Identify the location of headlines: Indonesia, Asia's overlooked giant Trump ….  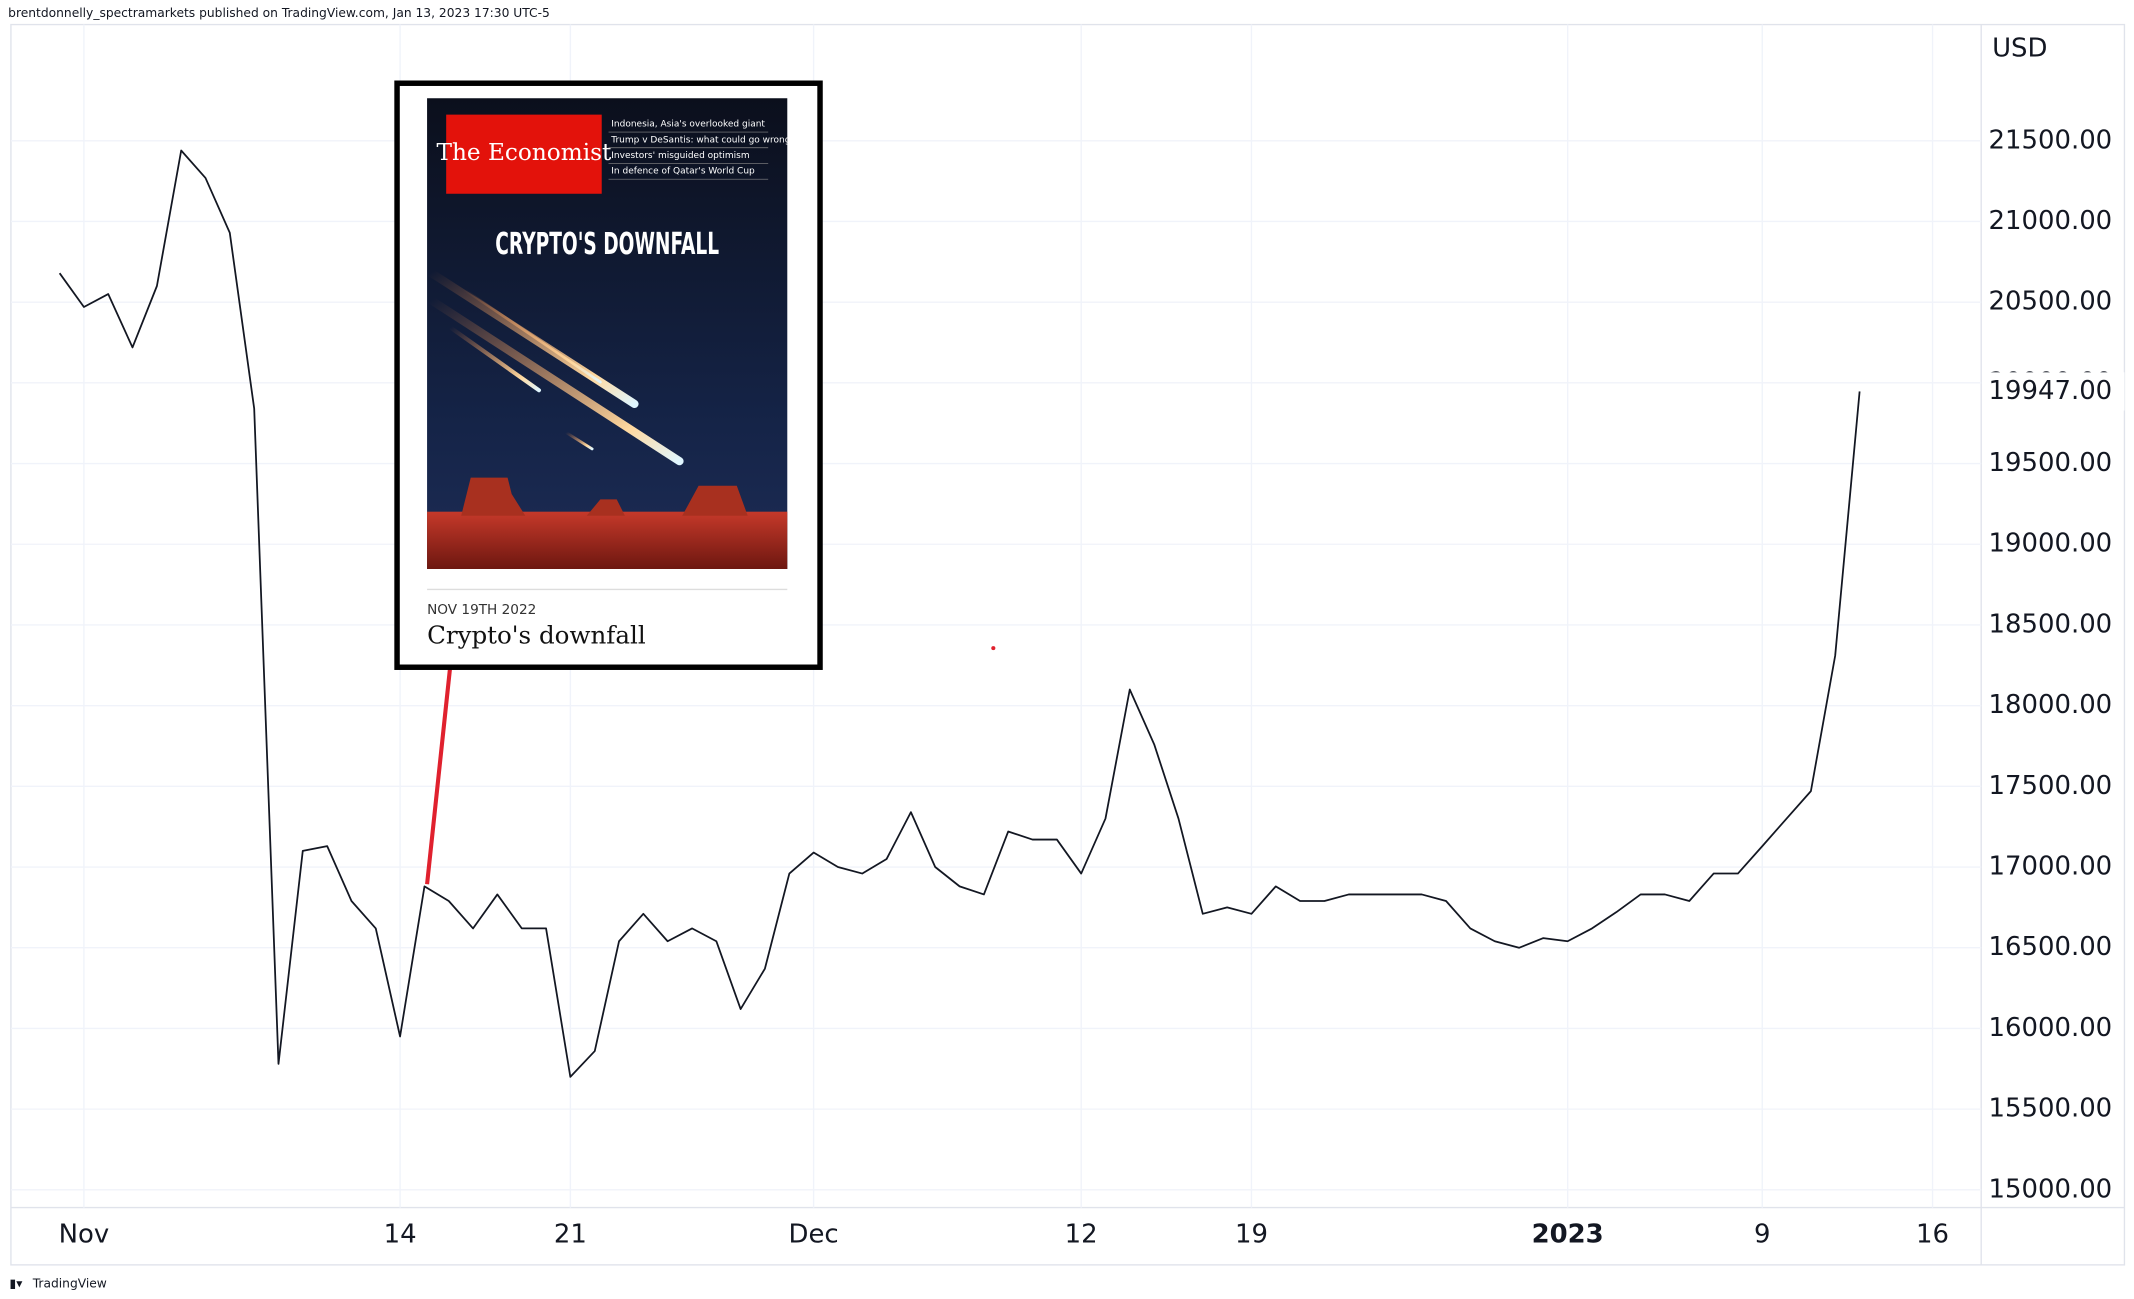
(701, 150).